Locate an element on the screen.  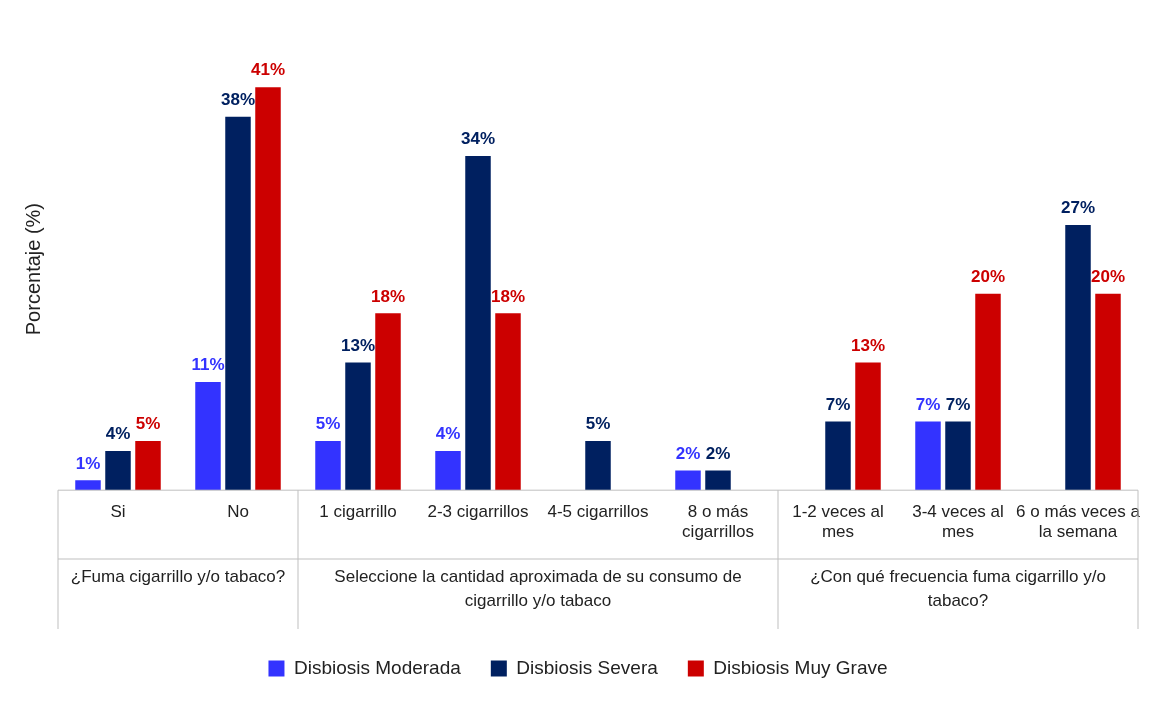
text: ¿Fuma cigarrillo y/o tabaco? is located at coordinates (178, 577).